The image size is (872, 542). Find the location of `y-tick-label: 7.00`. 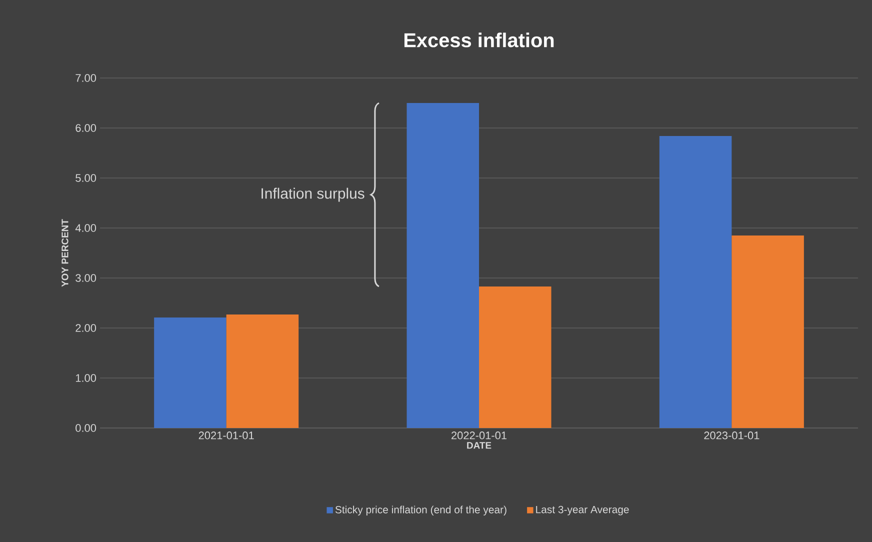

y-tick-label: 7.00 is located at coordinates (86, 78).